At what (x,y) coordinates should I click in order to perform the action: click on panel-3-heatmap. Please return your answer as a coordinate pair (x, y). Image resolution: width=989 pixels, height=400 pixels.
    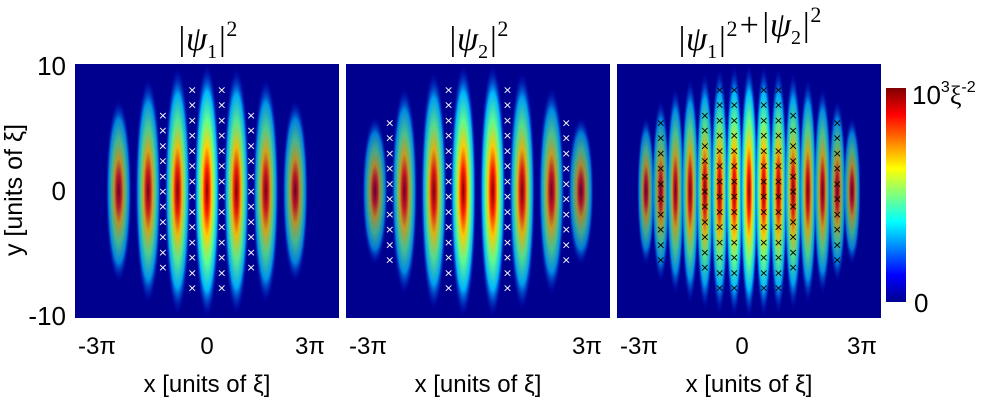
    Looking at the image, I should click on (749, 191).